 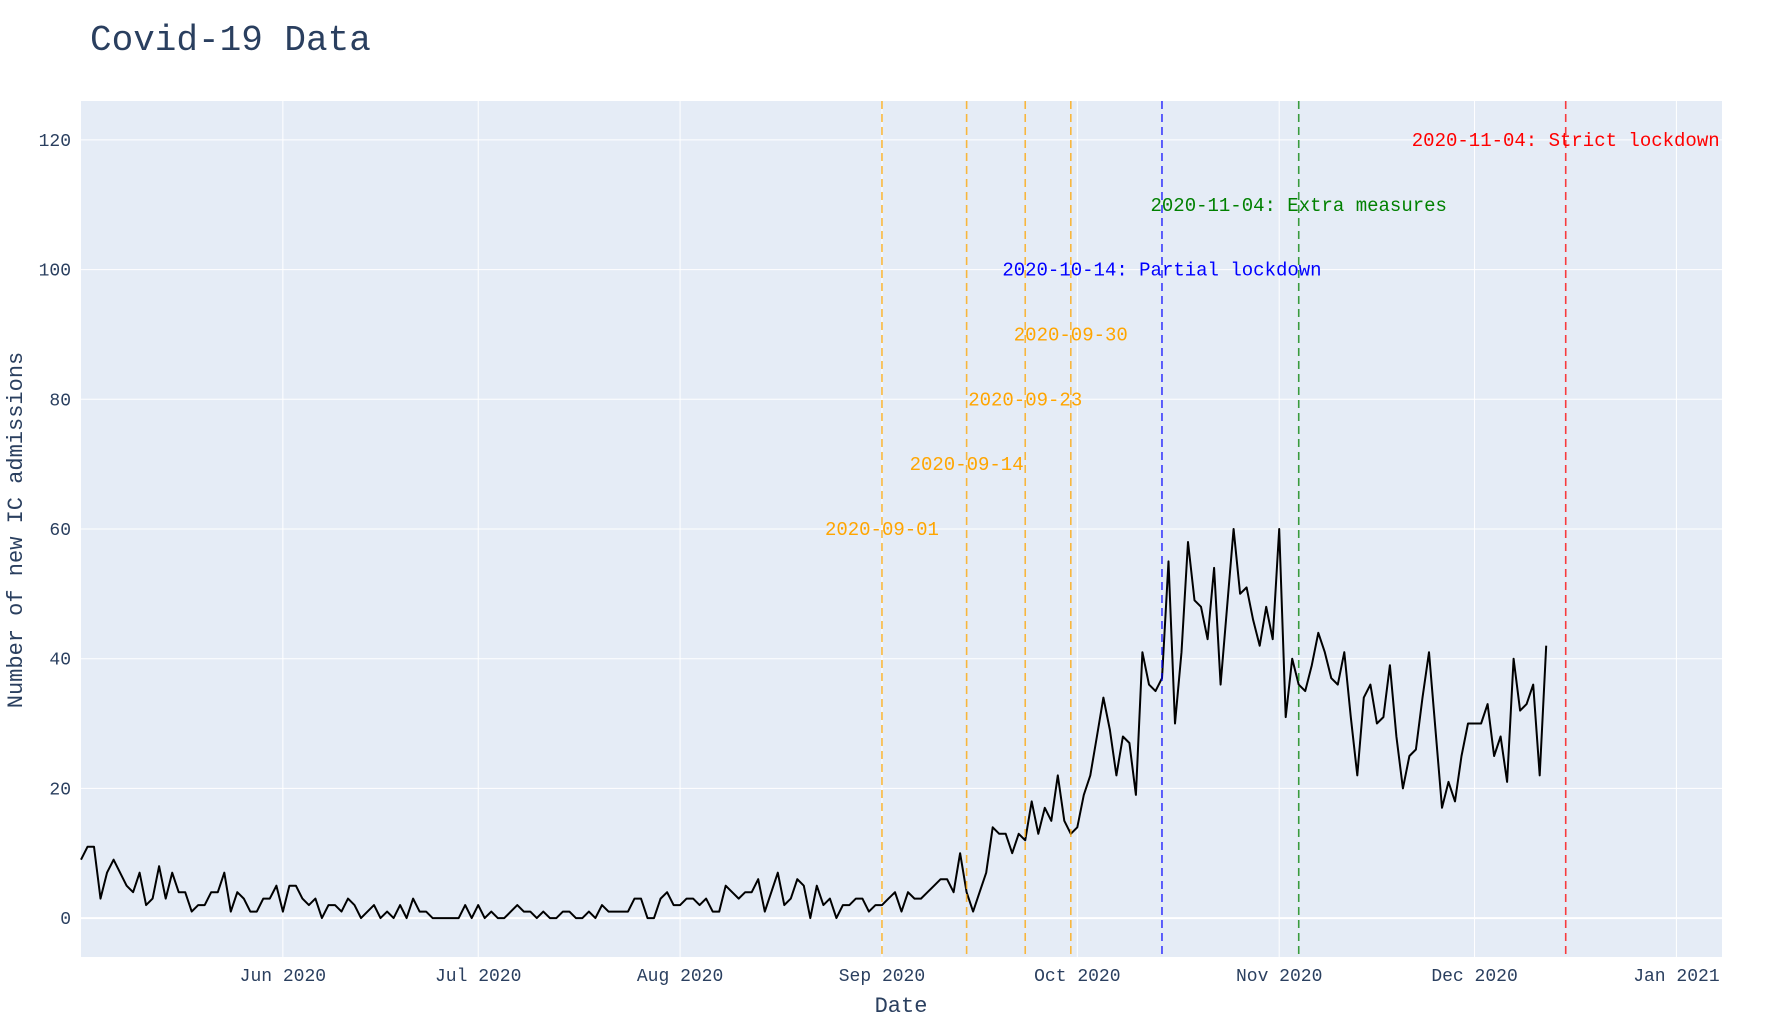 I want to click on y-tick-label: 100, so click(x=55, y=272).